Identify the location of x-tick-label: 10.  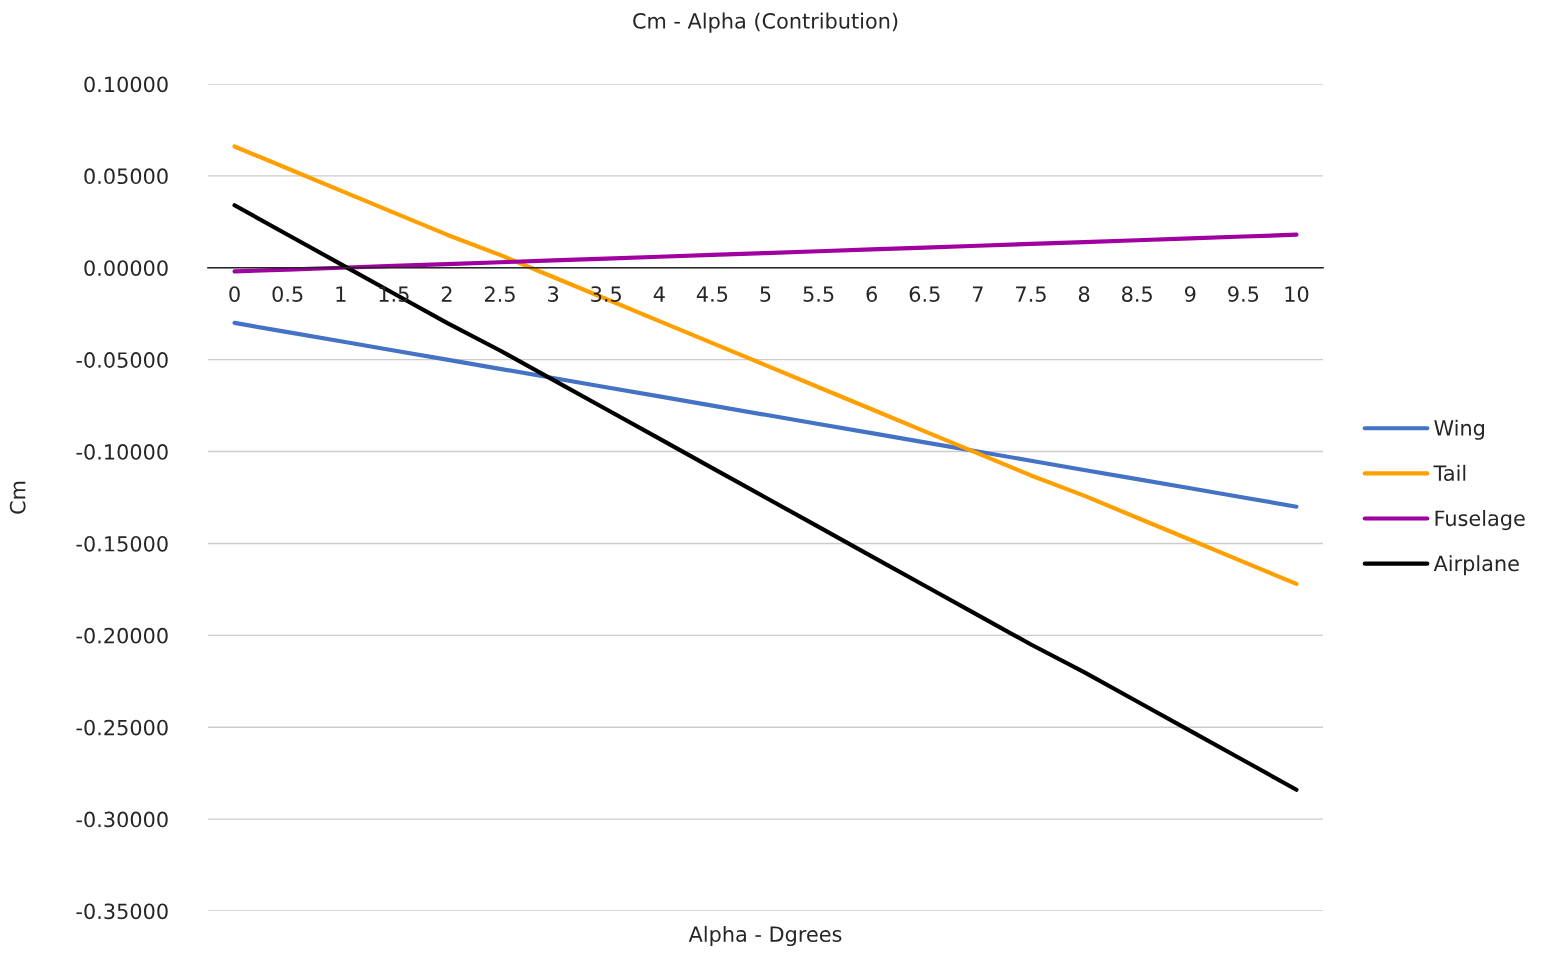
(1297, 294).